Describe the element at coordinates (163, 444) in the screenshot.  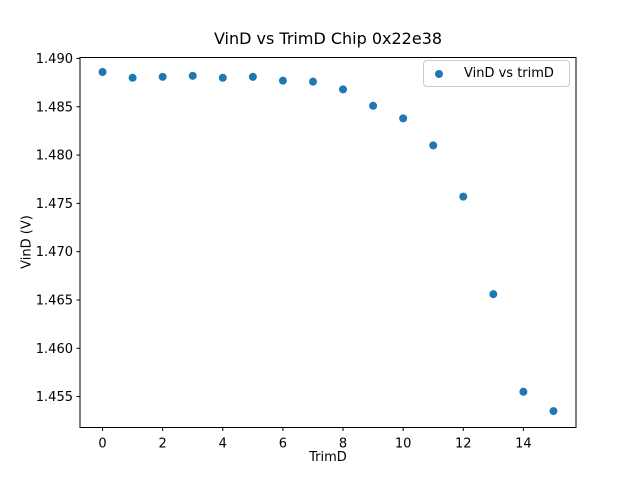
I see `x-tick-label: 2` at that location.